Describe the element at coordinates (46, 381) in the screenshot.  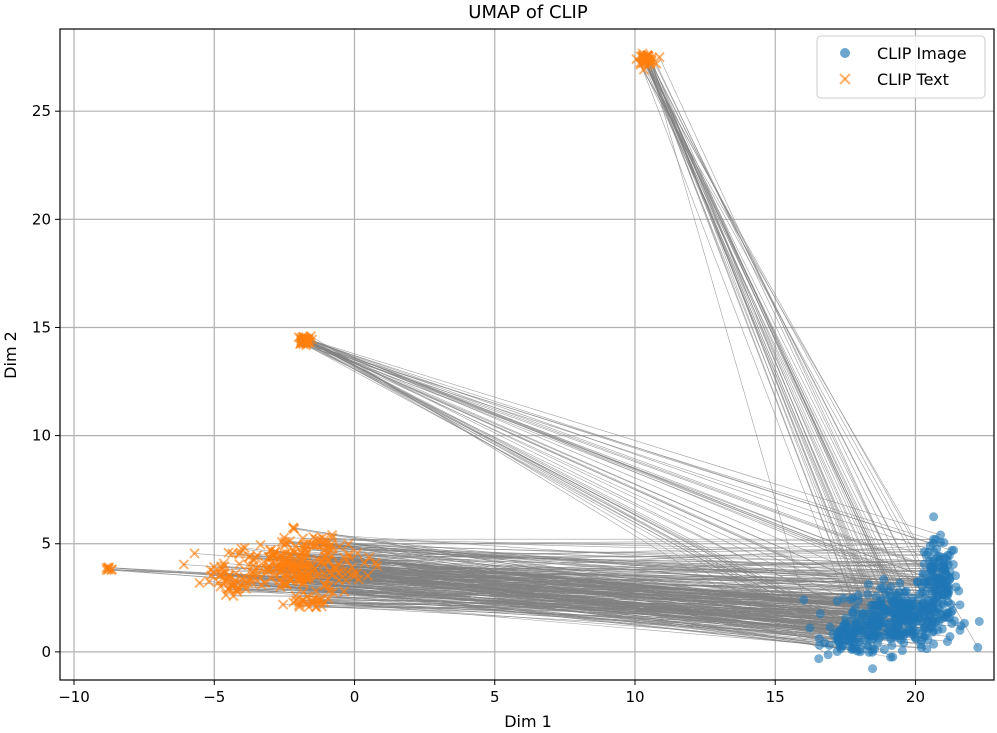
I see `y-axis-ticks: 0 5 10 15 20 25` at that location.